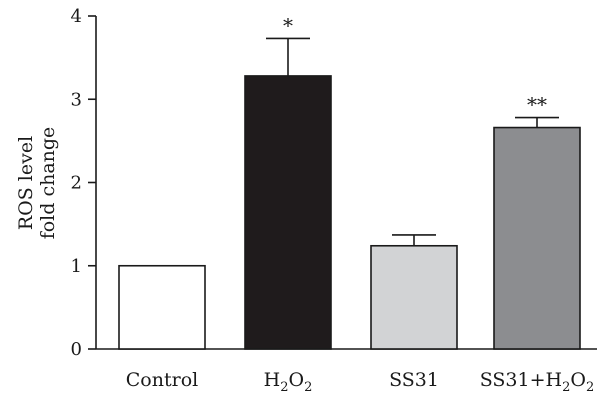 This screenshot has height=401, width=600. Describe the element at coordinates (162, 307) in the screenshot. I see `bar-control` at that location.